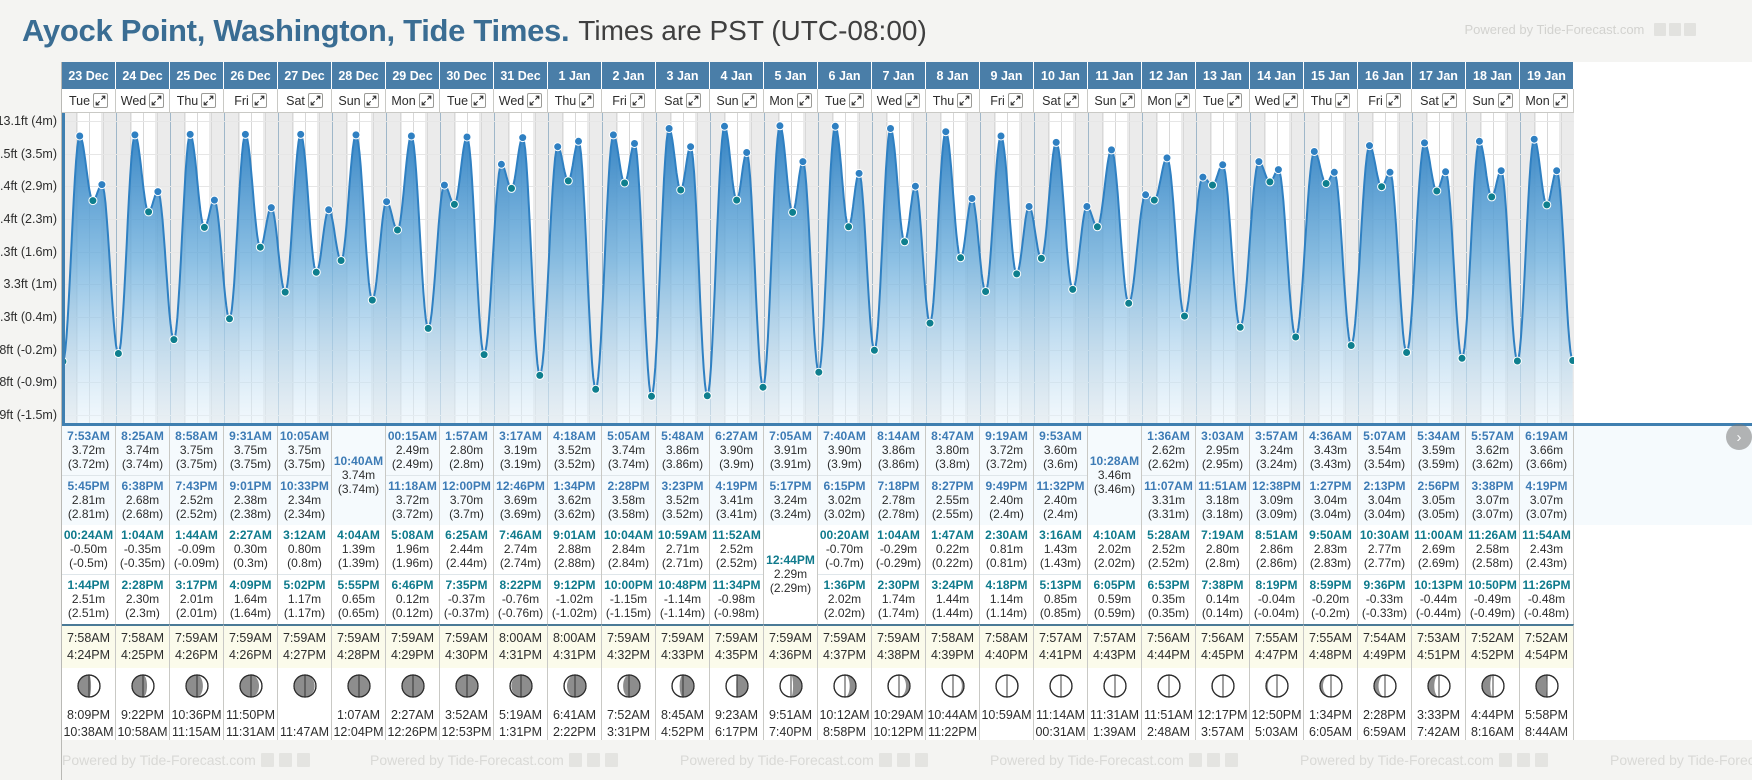 Image resolution: width=1752 pixels, height=780 pixels. Describe the element at coordinates (737, 75) in the screenshot. I see `date-header-cell: 4 Jan` at that location.